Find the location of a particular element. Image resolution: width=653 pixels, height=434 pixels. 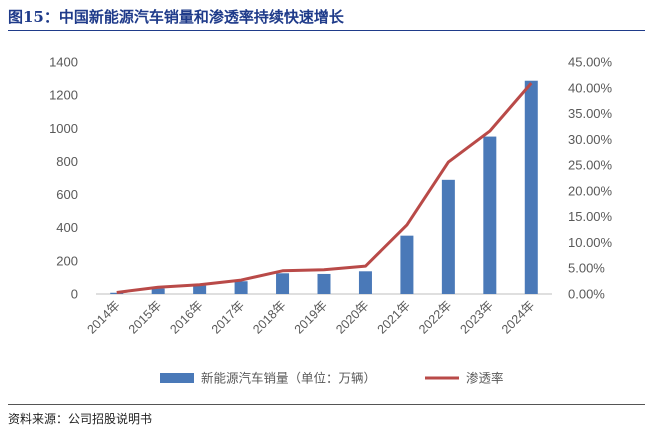

x-tick-label: 2016年 is located at coordinates (186, 317).